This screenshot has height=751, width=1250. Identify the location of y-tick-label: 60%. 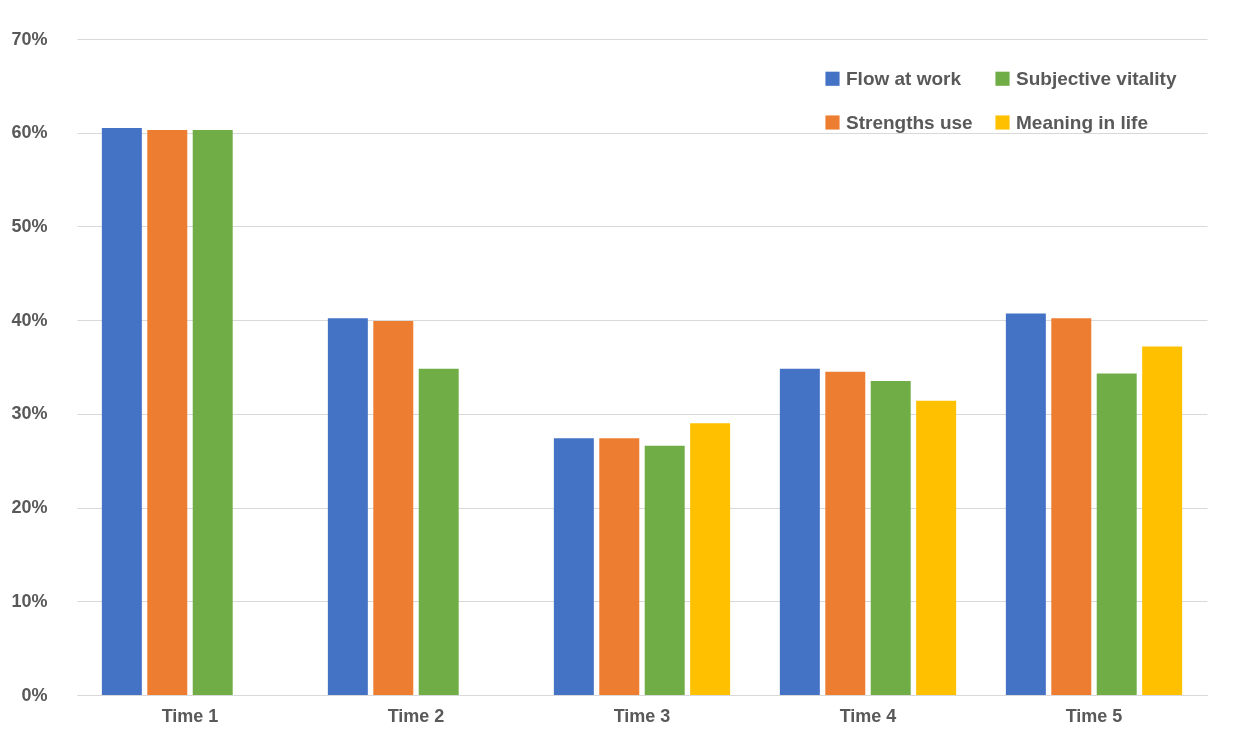
(29, 132).